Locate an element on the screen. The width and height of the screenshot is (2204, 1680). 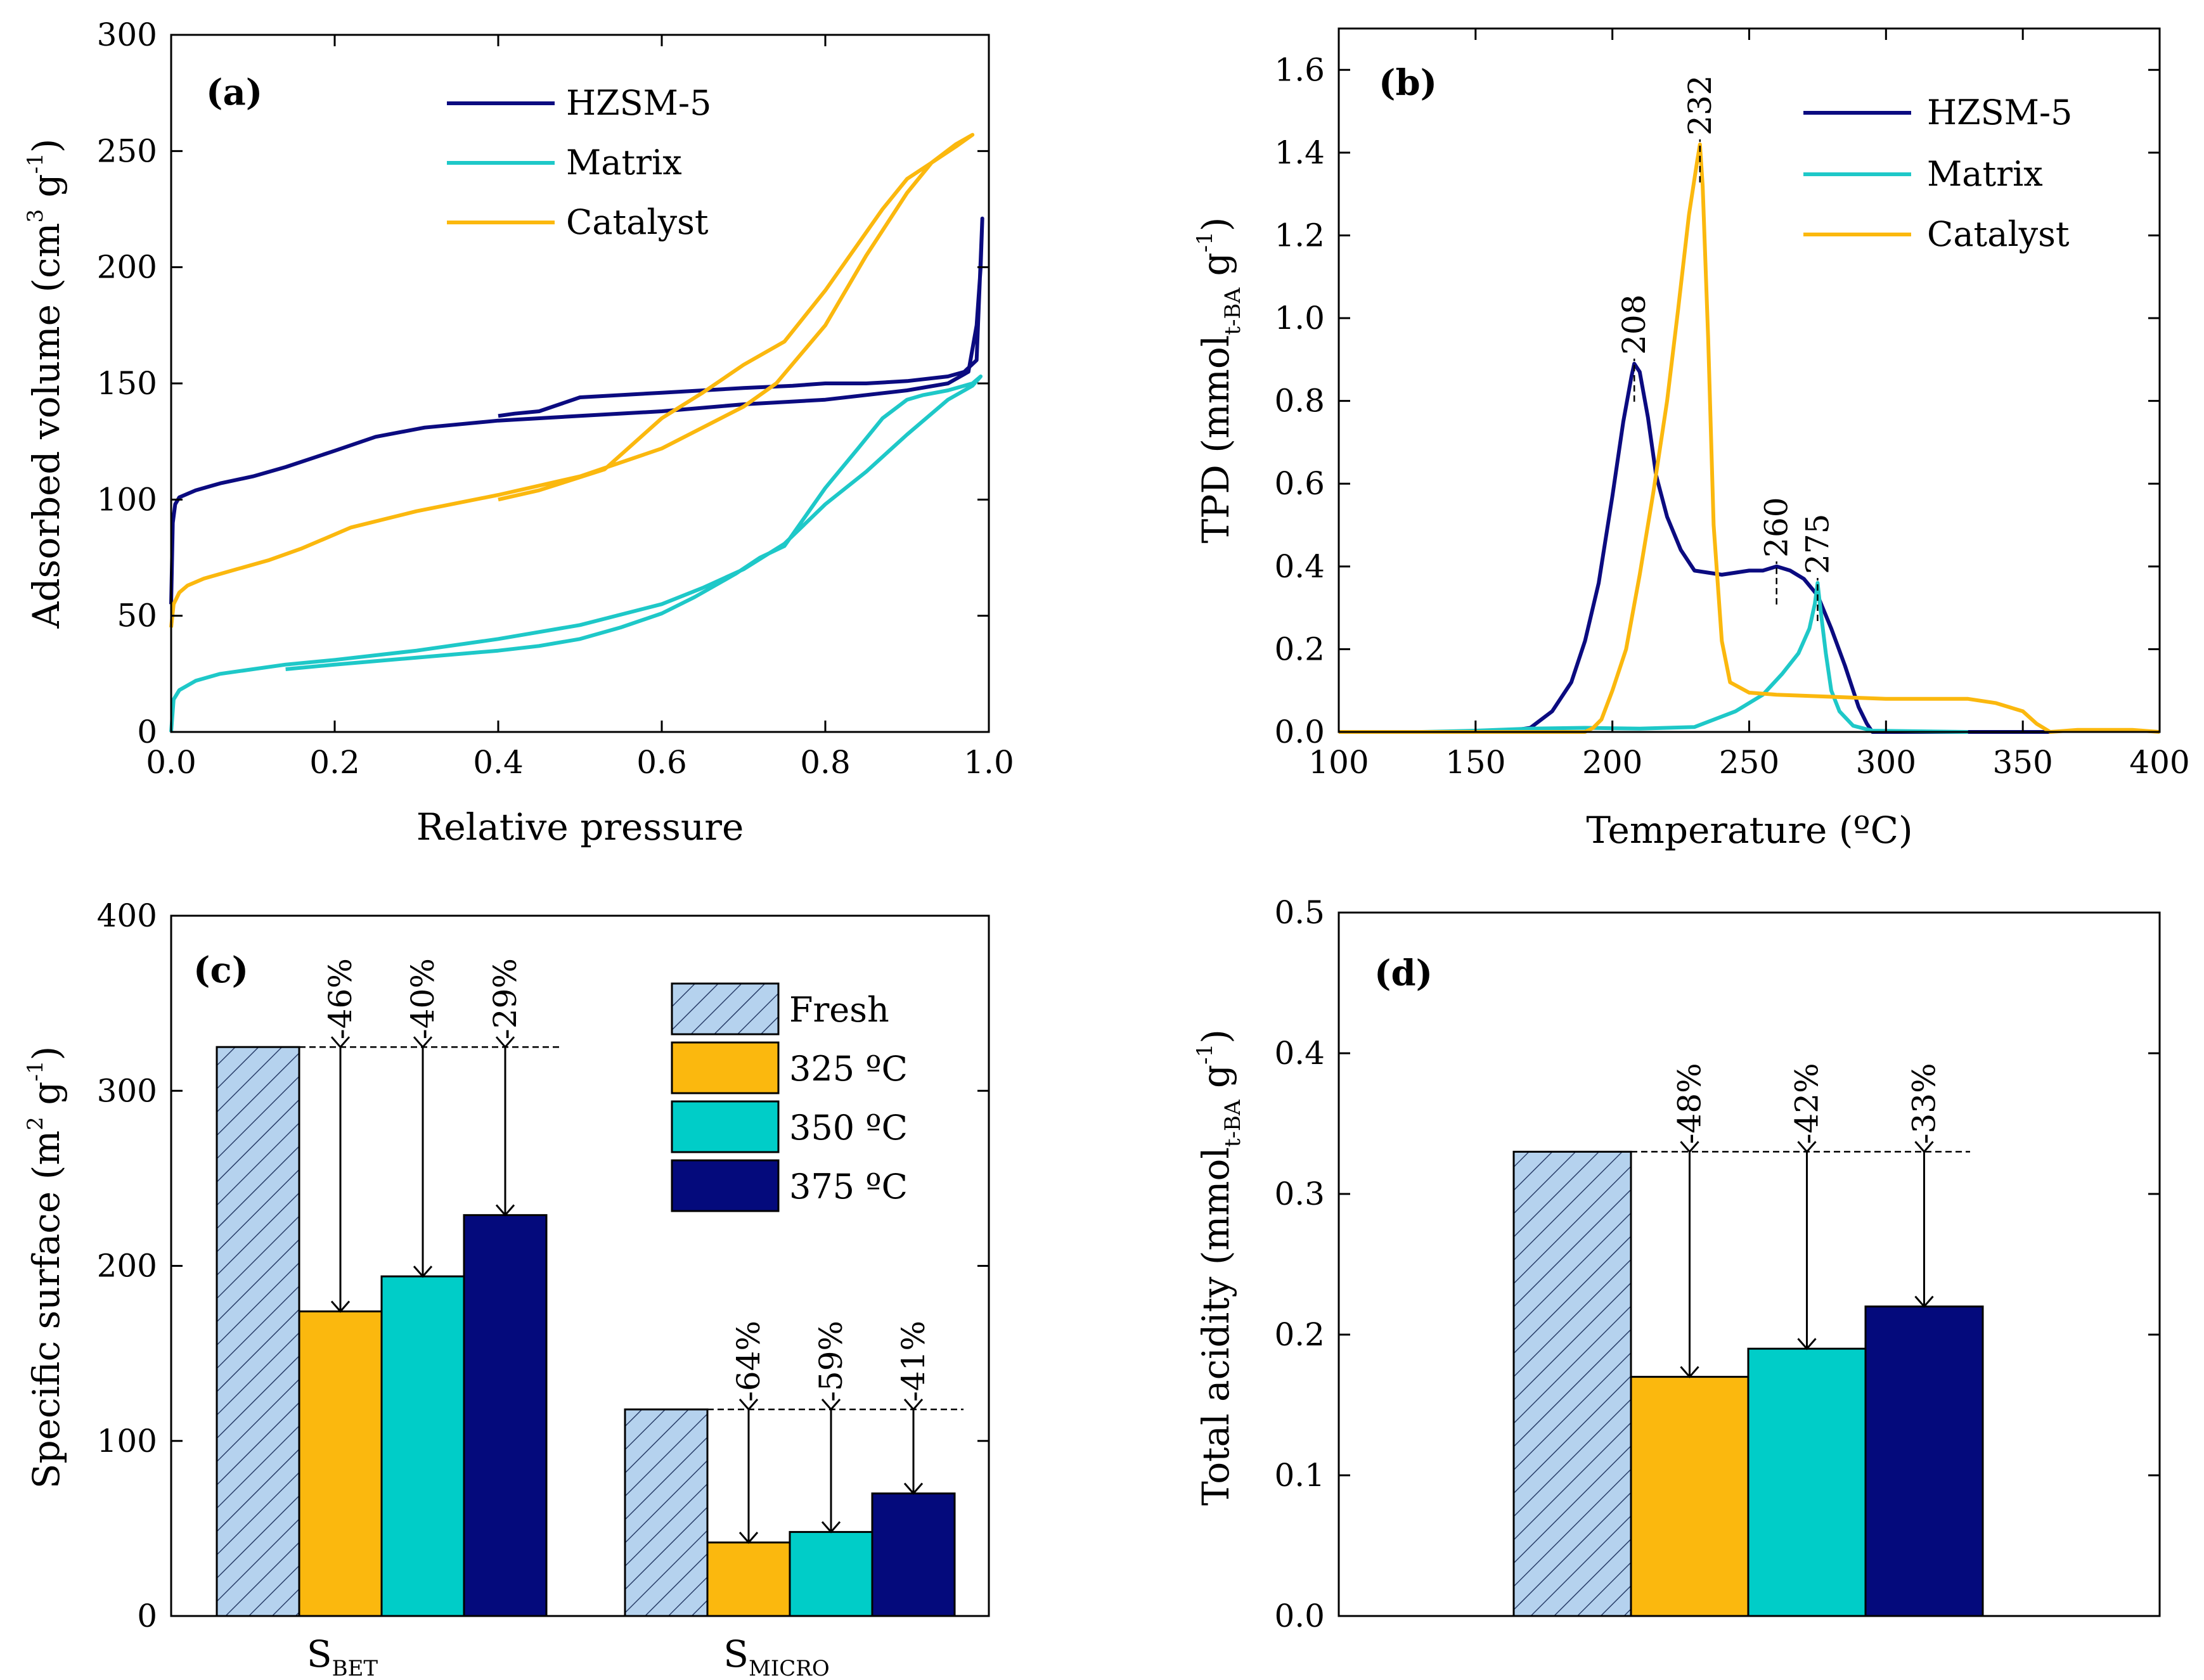
panel-b-xtick-label: 300 is located at coordinates (1886, 762).